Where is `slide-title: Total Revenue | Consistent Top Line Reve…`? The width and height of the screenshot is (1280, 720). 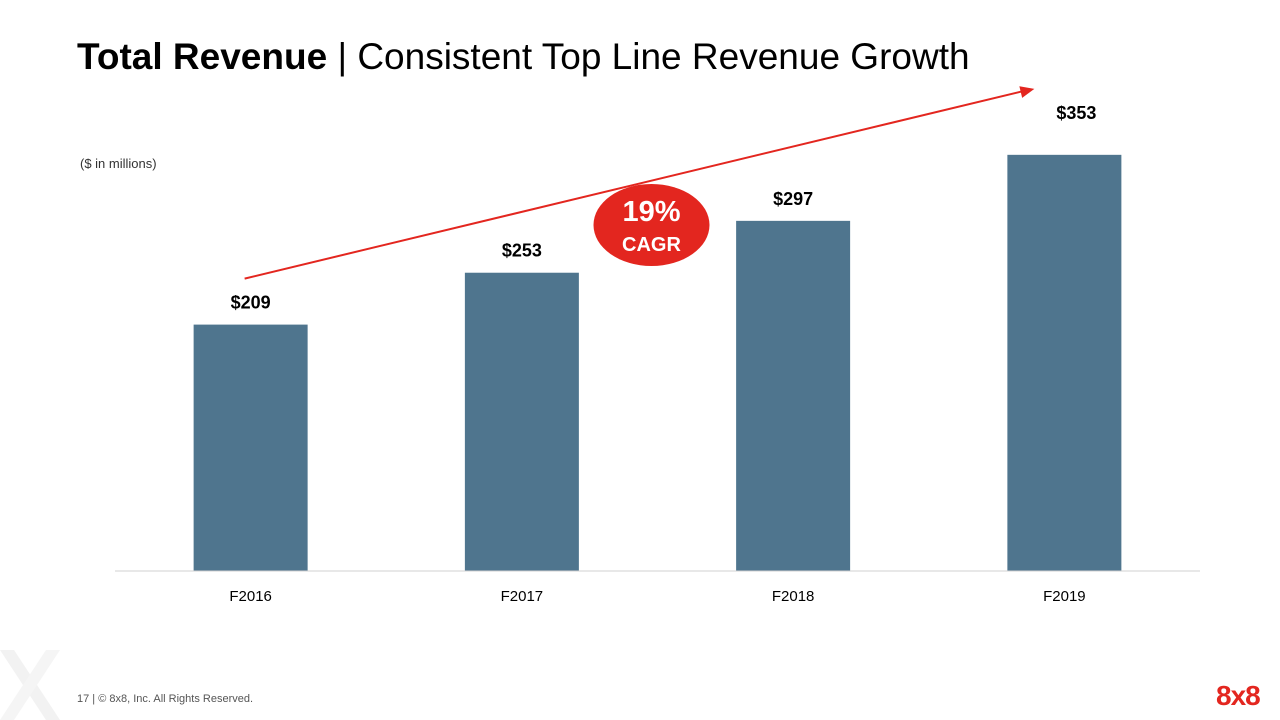
slide-title: Total Revenue | Consistent Top Line Reve… is located at coordinates (523, 57).